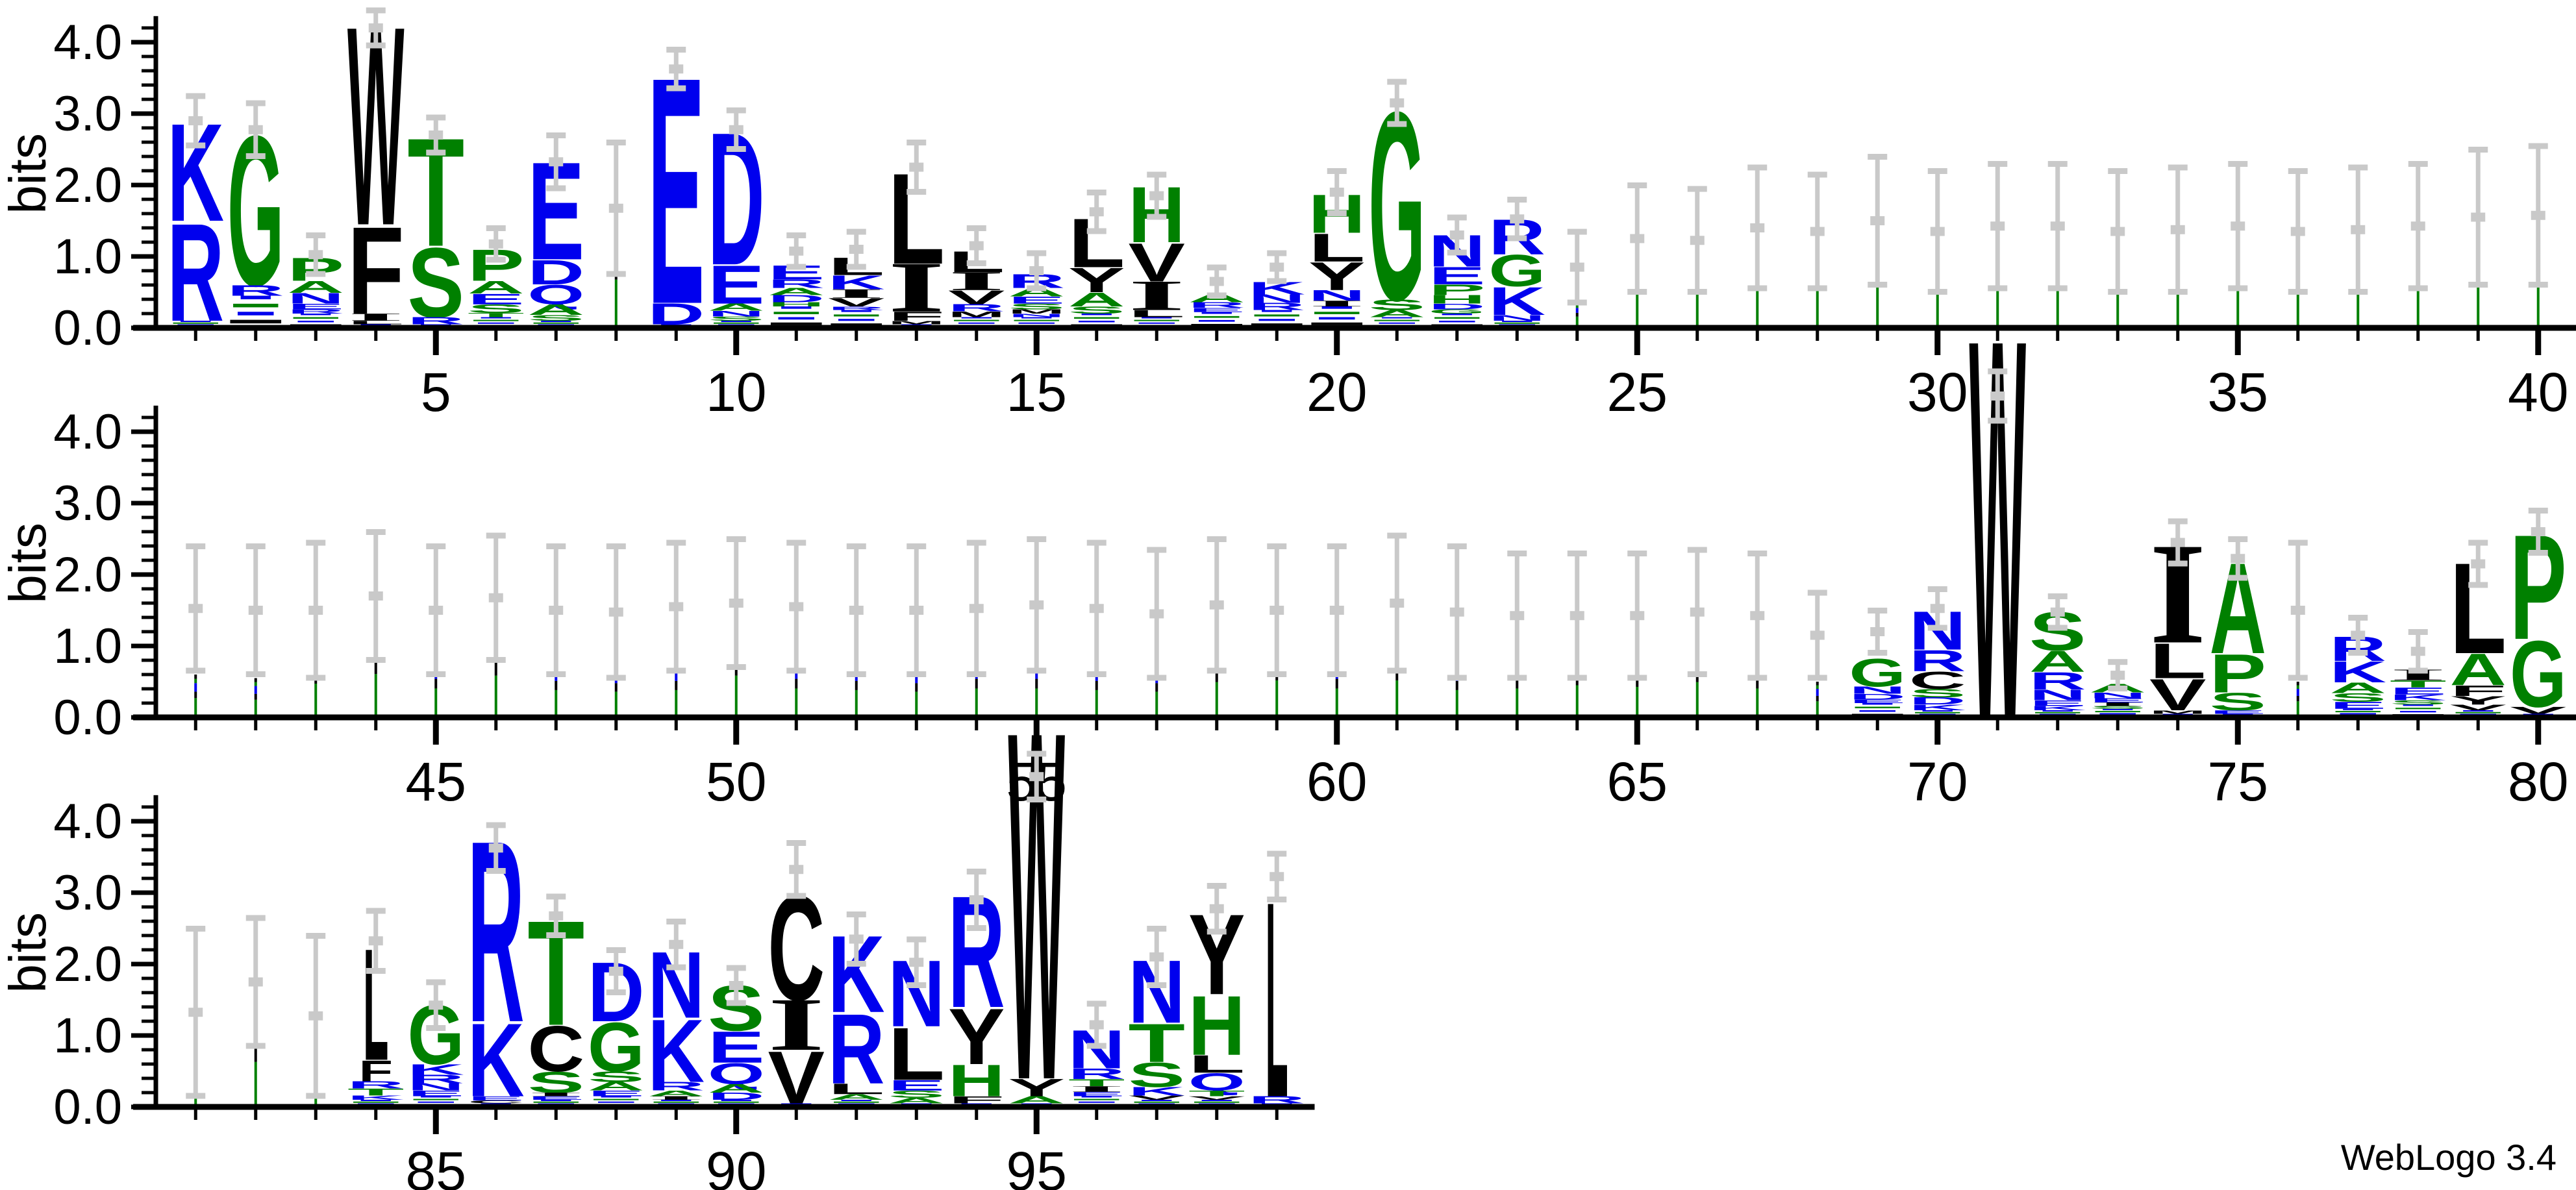  I want to click on logo-letter-E-pos-88: E, so click(616, 1093).